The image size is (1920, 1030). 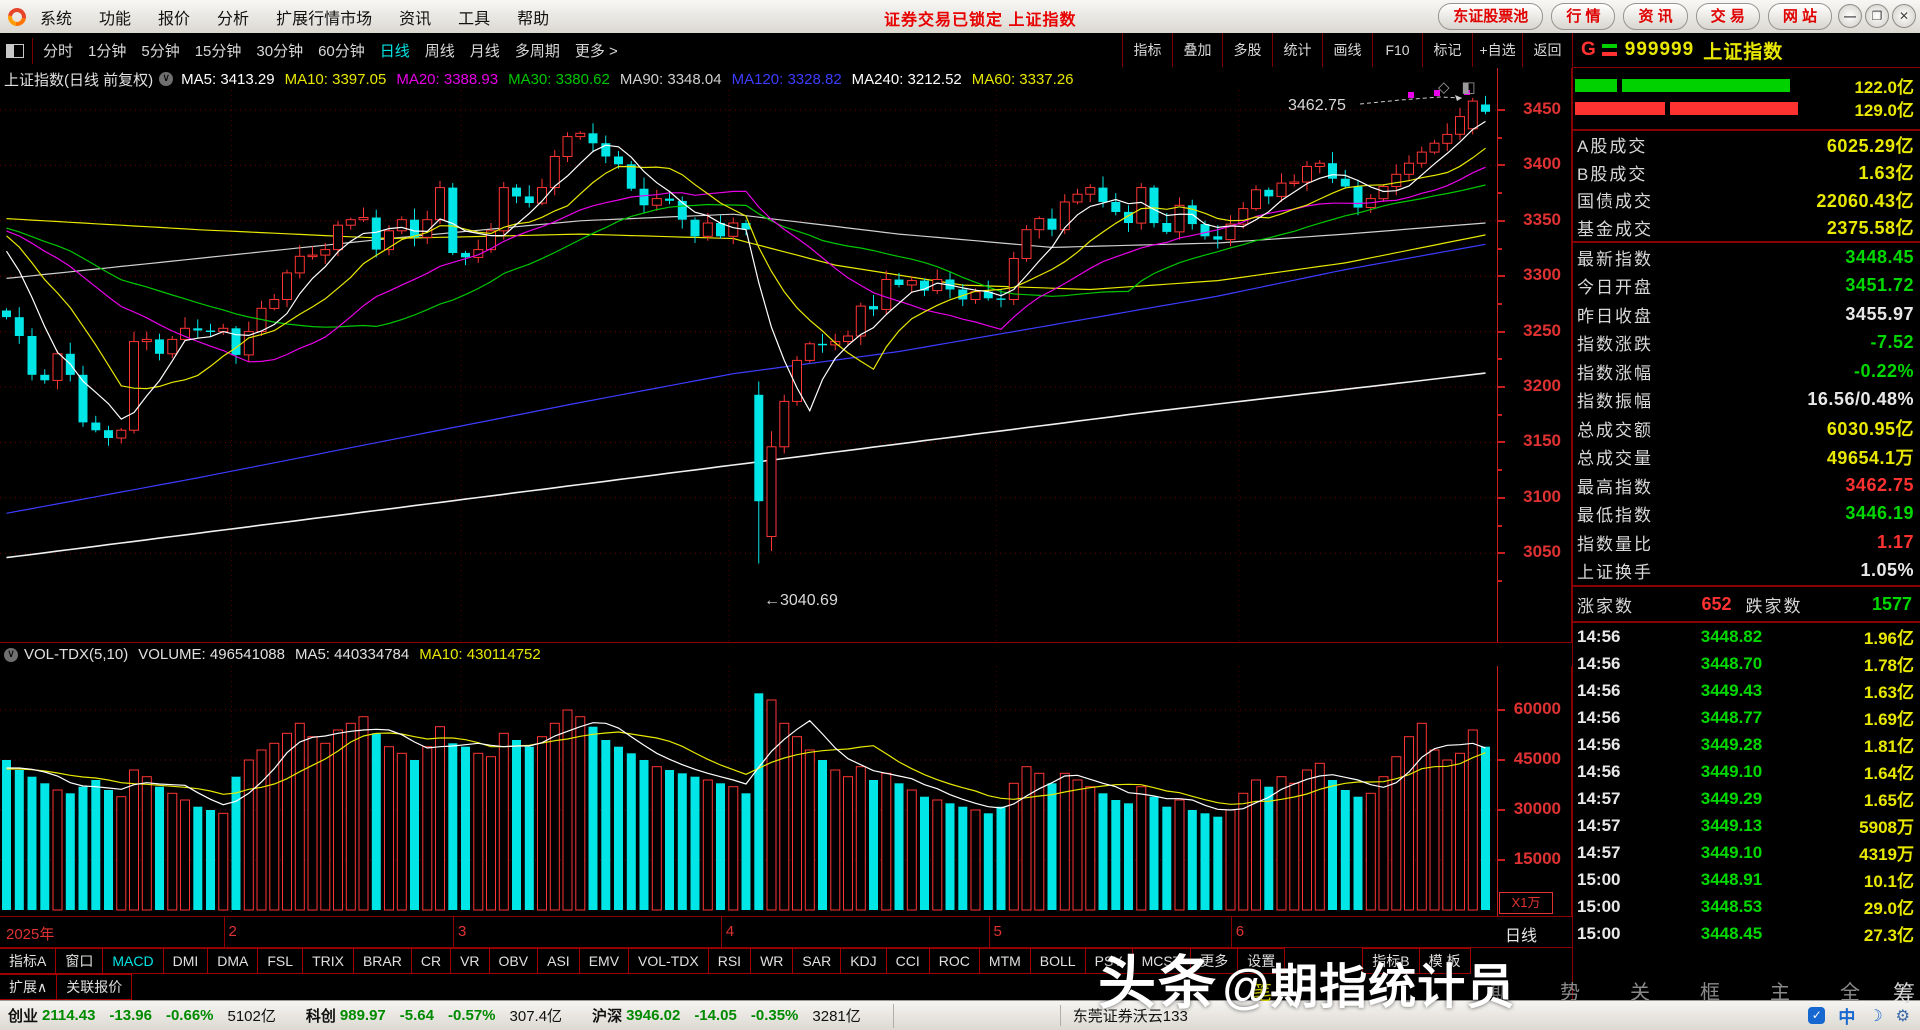 What do you see at coordinates (328, 961) in the screenshot?
I see `indicator-tab-TRIX: TRIX` at bounding box center [328, 961].